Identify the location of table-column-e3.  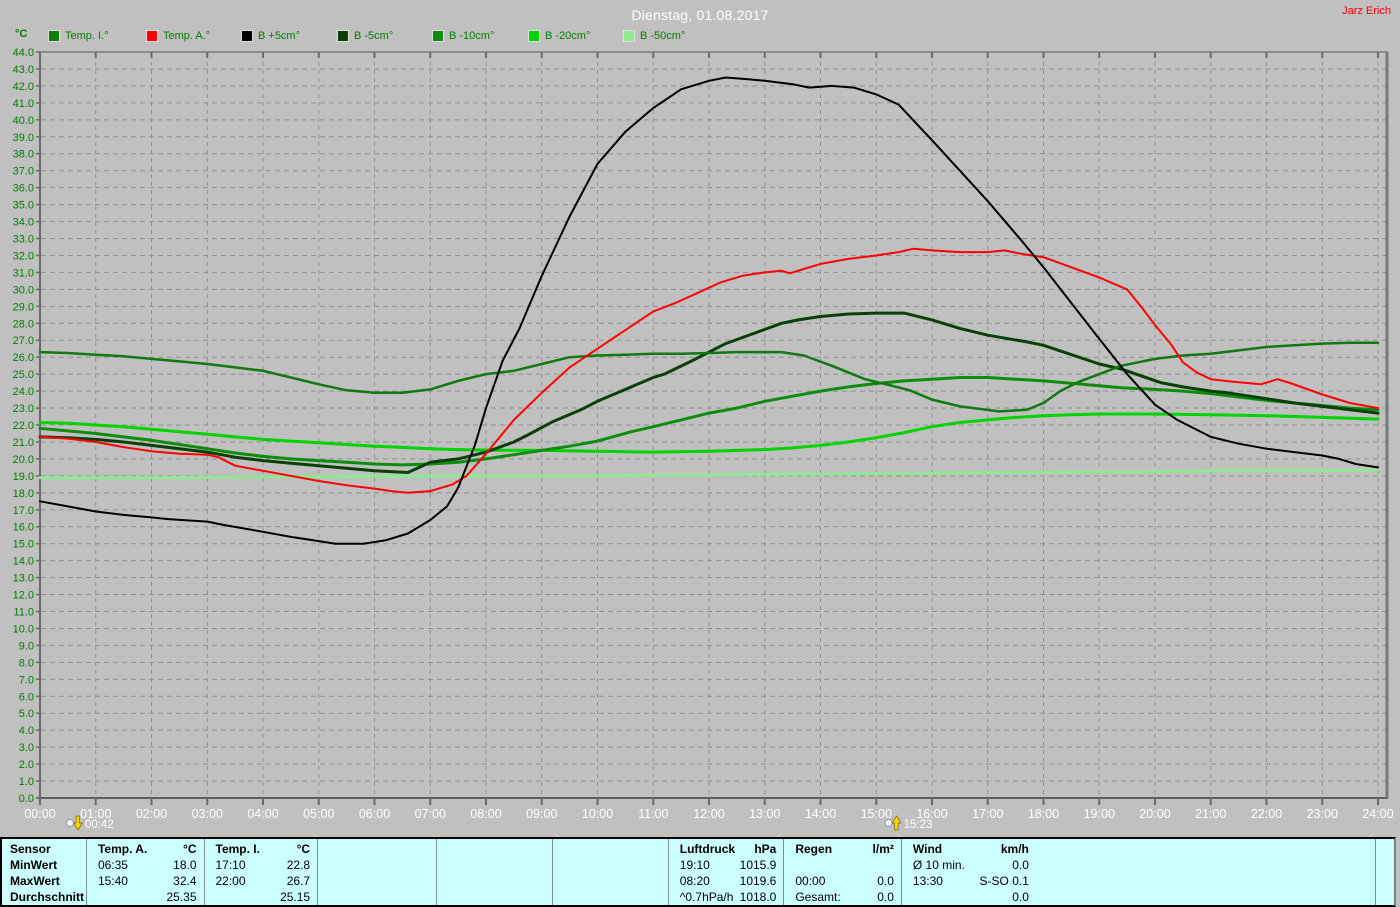
(611, 872).